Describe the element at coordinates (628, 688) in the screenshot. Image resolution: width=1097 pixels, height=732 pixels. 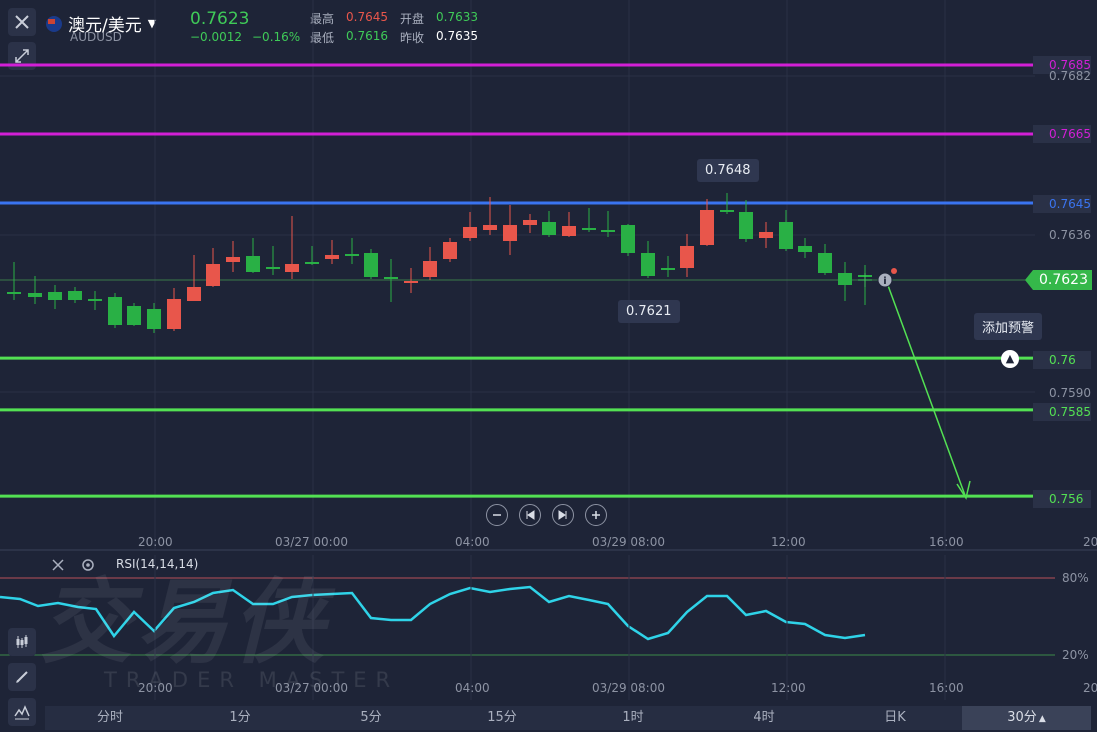
I see `rsi-time-tick-3: 03/29 08:00` at that location.